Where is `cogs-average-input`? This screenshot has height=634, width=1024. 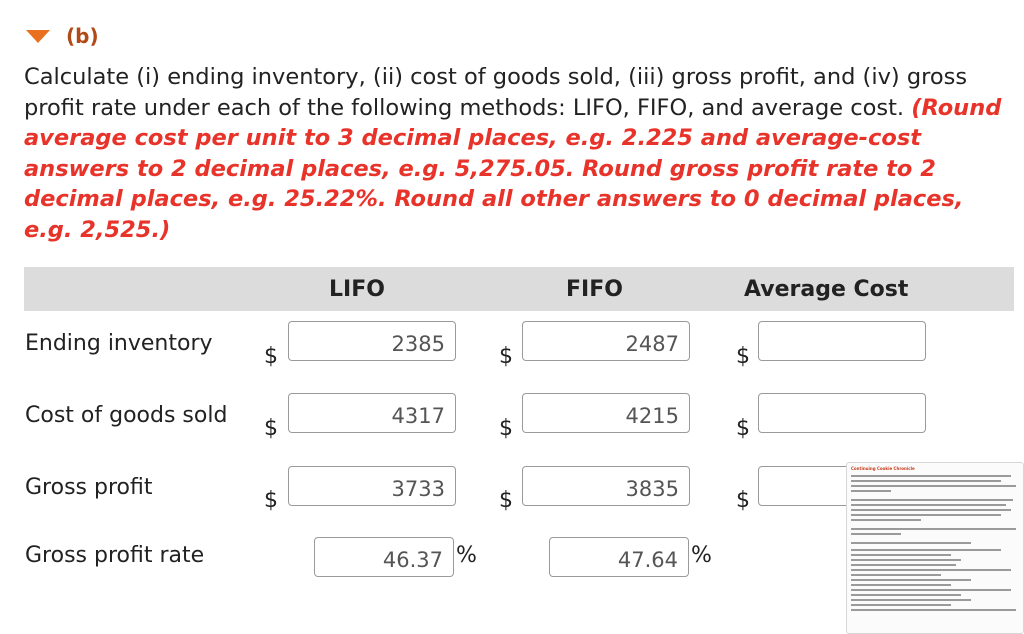 cogs-average-input is located at coordinates (842, 413).